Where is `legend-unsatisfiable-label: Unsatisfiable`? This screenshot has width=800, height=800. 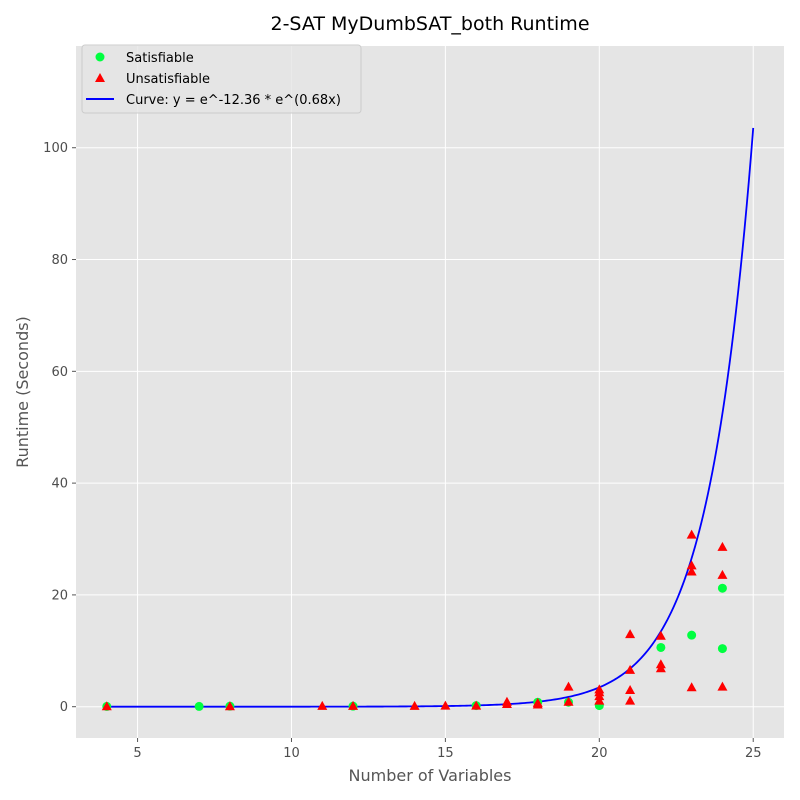 legend-unsatisfiable-label: Unsatisfiable is located at coordinates (168, 79).